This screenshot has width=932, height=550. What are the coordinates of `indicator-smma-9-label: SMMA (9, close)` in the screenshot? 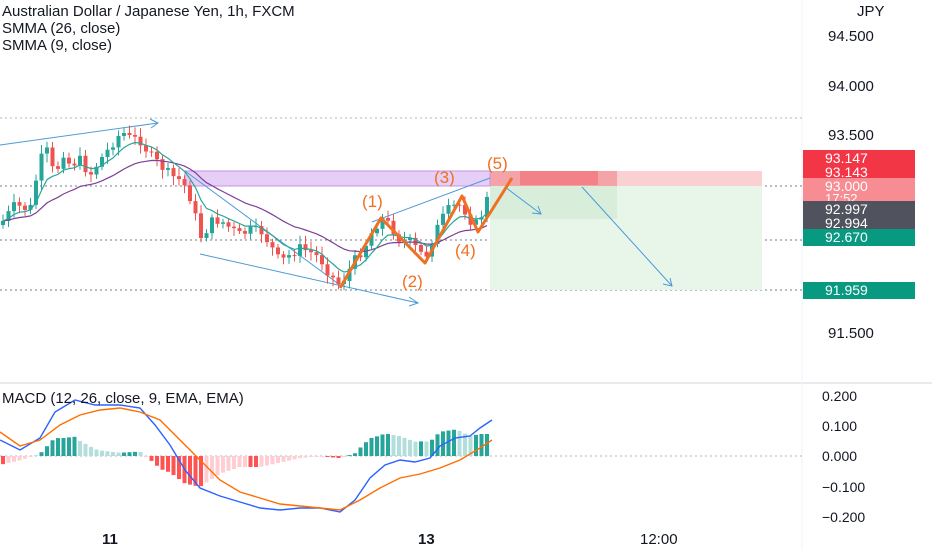 It's located at (57, 45).